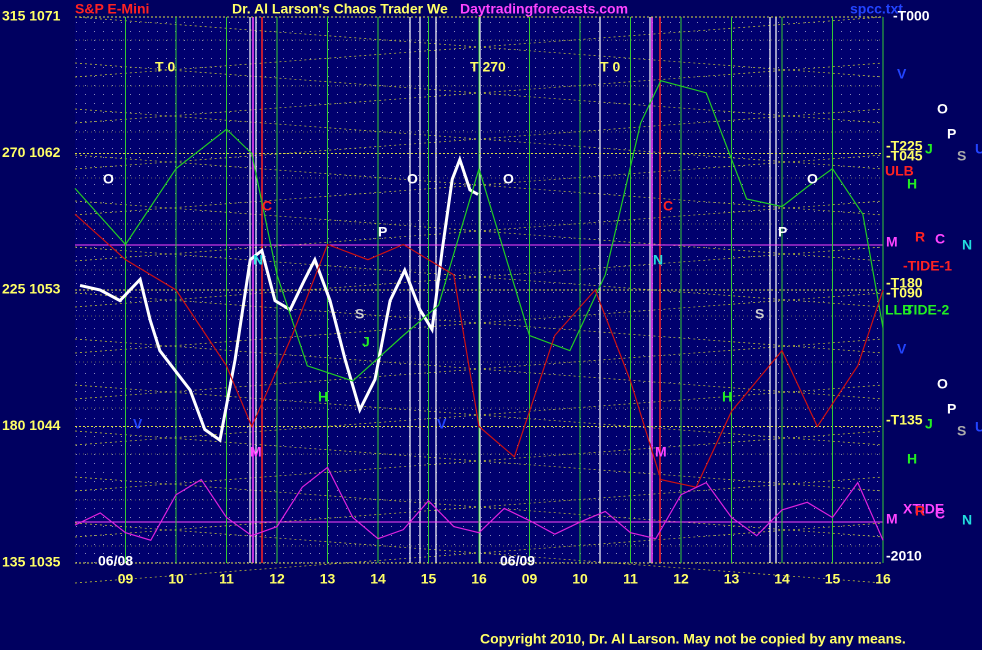 The width and height of the screenshot is (982, 650). What do you see at coordinates (31, 16) in the screenshot?
I see `y-tick-label: 315 1071` at bounding box center [31, 16].